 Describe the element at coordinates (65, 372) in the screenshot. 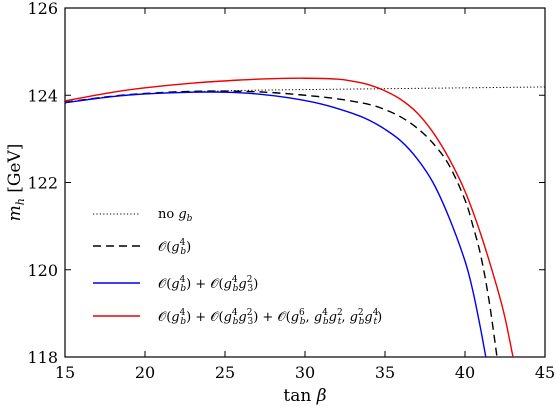

I see `x-tick-label: 15` at that location.